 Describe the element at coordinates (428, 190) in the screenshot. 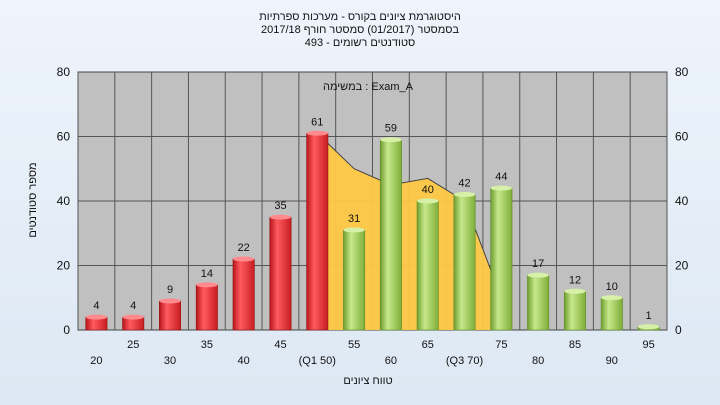

I see `bar-value-label: 40` at that location.